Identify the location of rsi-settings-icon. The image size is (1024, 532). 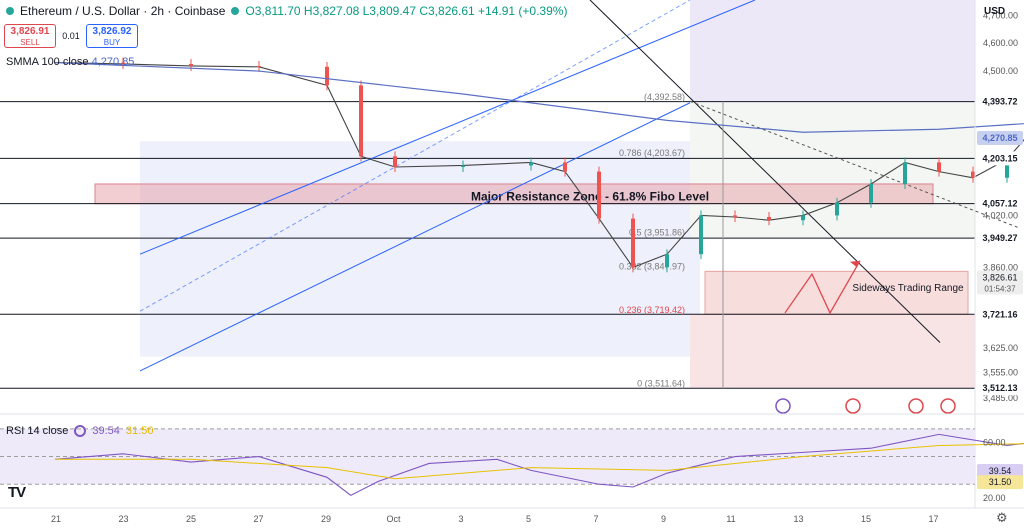
(80, 431).